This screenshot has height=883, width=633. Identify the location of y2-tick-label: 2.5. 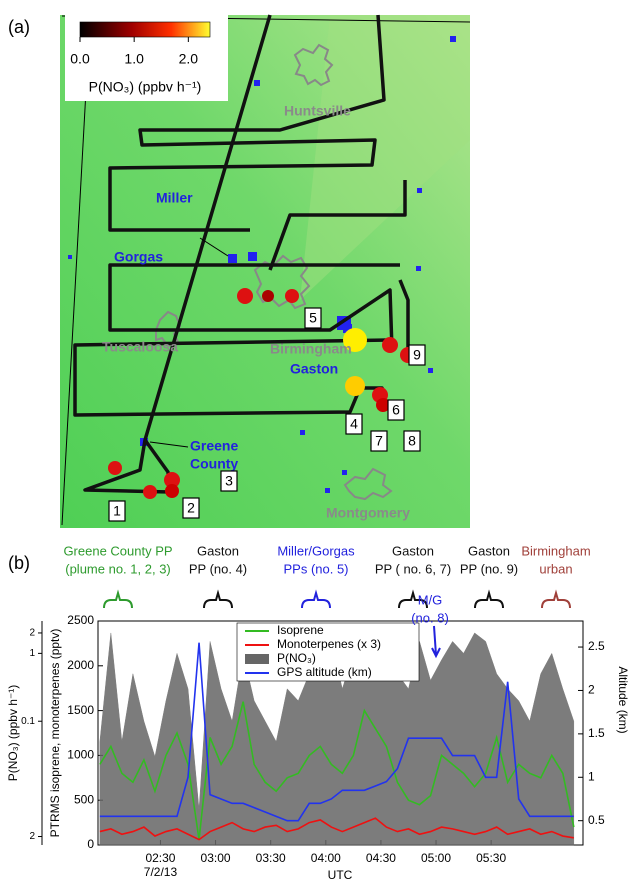
(596, 646).